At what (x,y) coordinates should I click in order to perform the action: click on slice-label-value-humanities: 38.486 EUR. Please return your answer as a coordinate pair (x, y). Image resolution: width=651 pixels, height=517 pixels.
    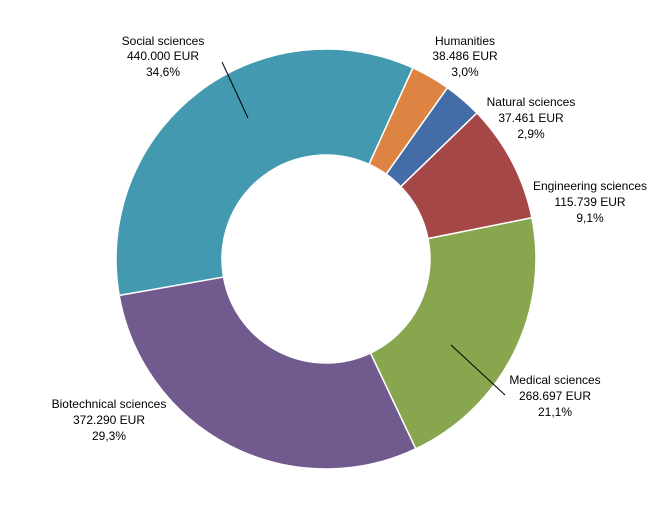
    Looking at the image, I should click on (465, 56).